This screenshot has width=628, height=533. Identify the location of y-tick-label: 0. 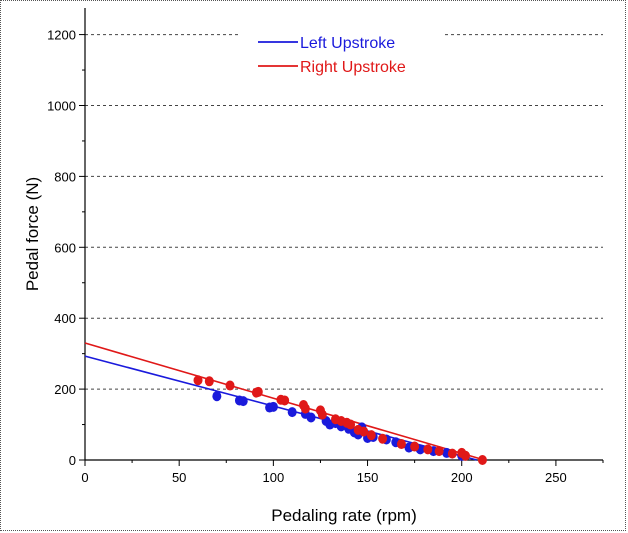
(72, 460).